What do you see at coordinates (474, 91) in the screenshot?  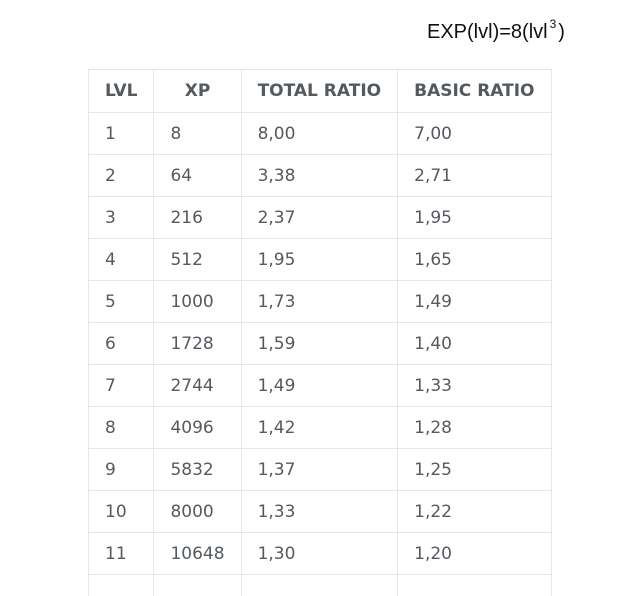 I see `header-basic-ratio: BASIC RATIO` at bounding box center [474, 91].